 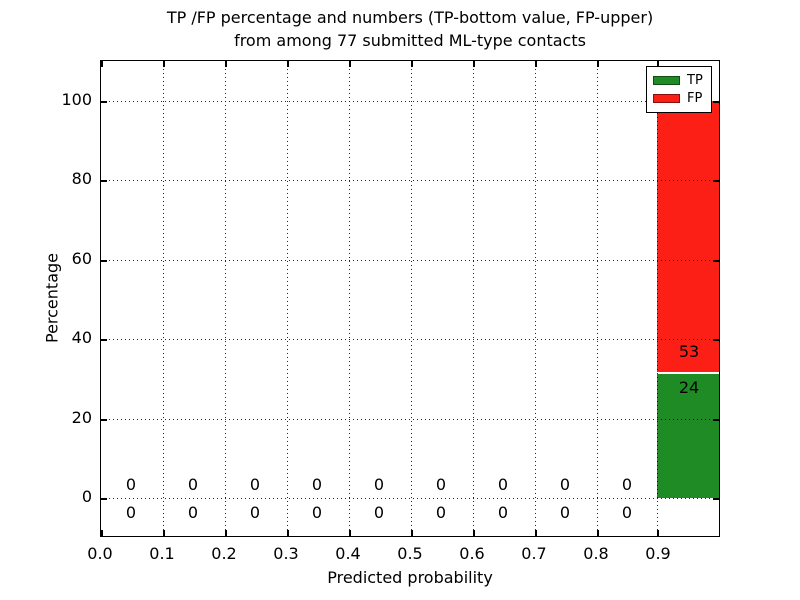 I want to click on x-tick-label: 0.5, so click(x=410, y=553).